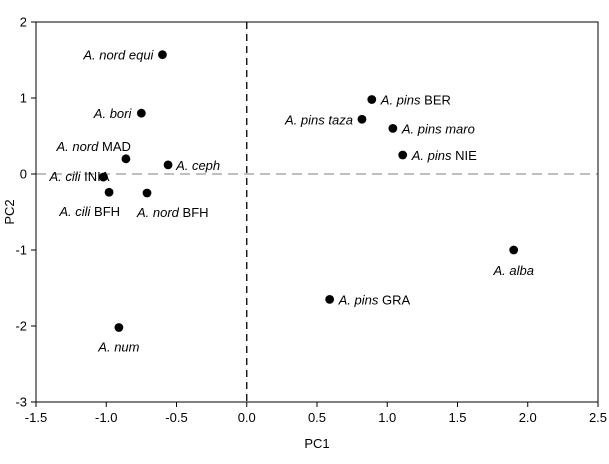 The width and height of the screenshot is (609, 464). I want to click on point-label-species: A. num, so click(118, 347).